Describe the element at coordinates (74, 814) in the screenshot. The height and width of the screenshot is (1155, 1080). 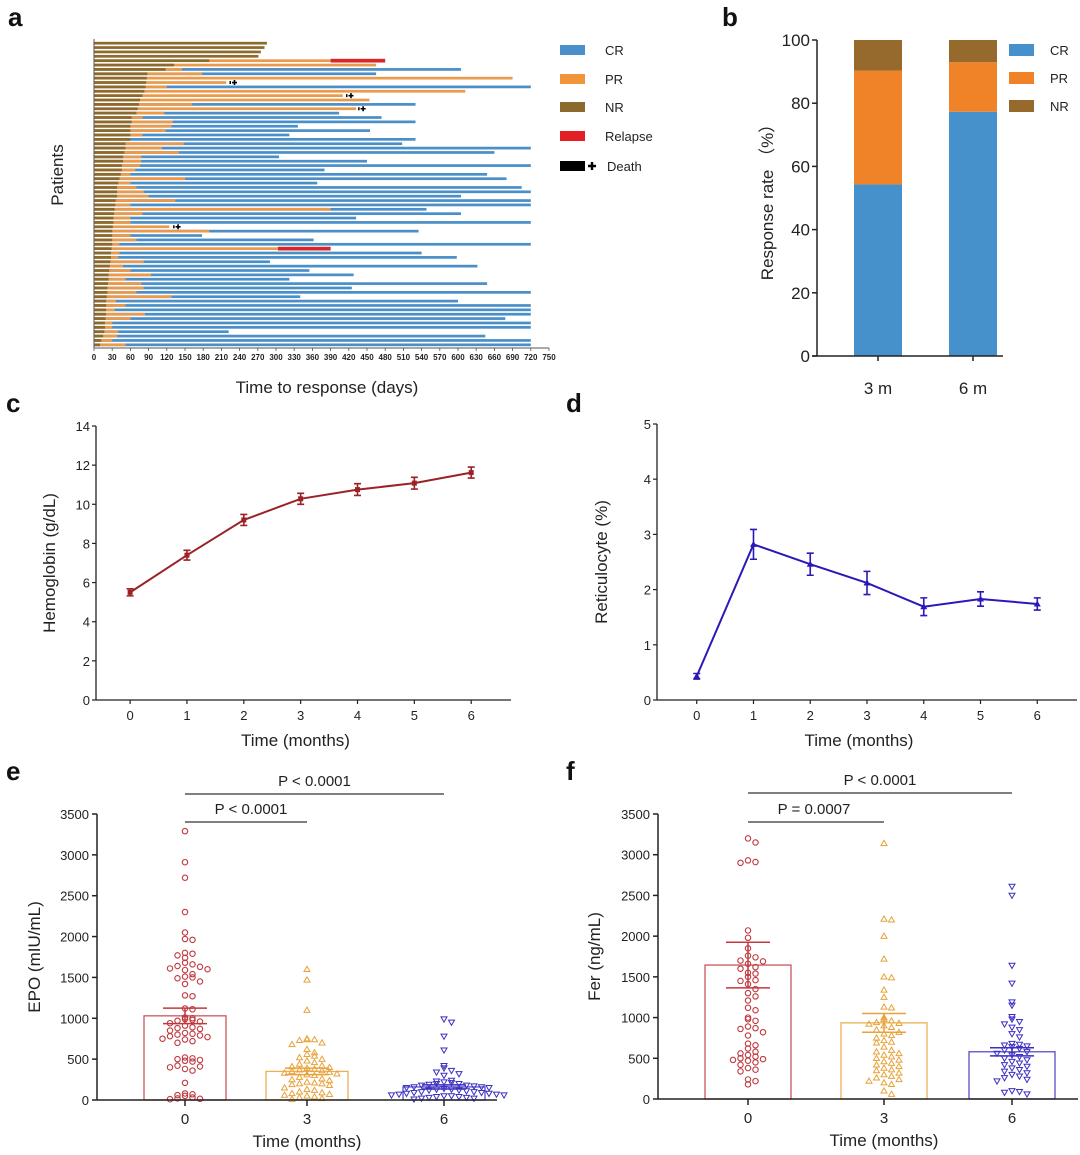
I see `y-tick-label: 3500` at that location.